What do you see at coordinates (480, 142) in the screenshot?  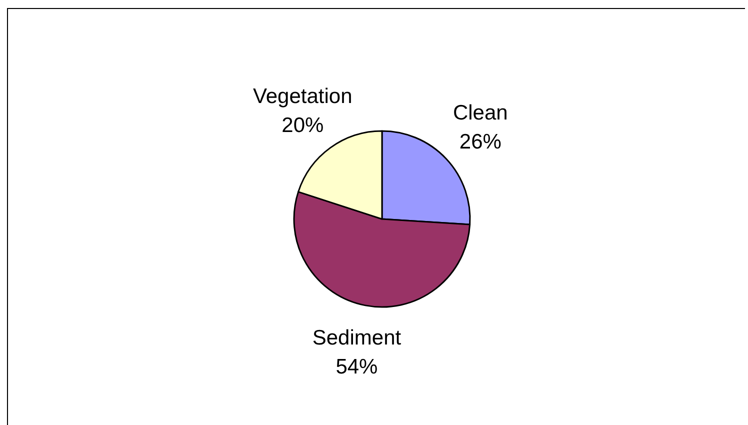 I see `data-label: 26%` at bounding box center [480, 142].